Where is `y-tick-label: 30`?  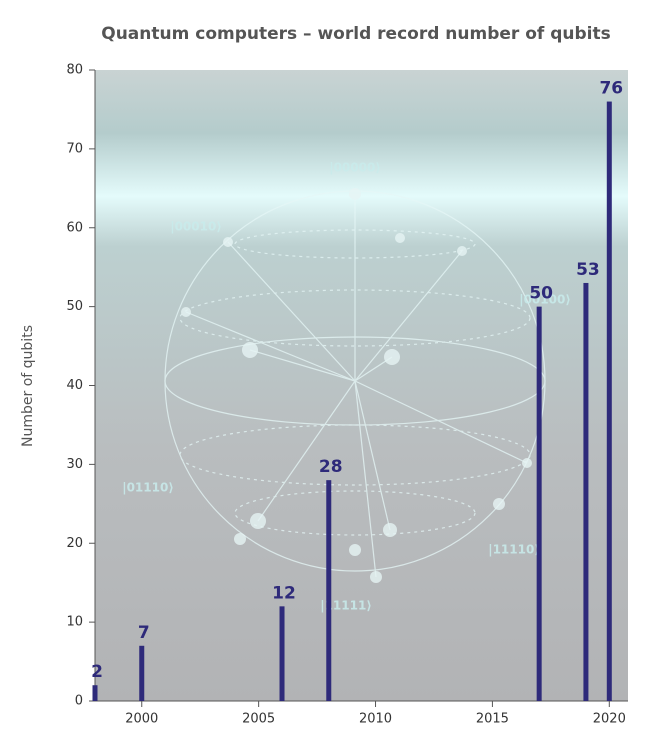 y-tick-label: 30 is located at coordinates (74, 464).